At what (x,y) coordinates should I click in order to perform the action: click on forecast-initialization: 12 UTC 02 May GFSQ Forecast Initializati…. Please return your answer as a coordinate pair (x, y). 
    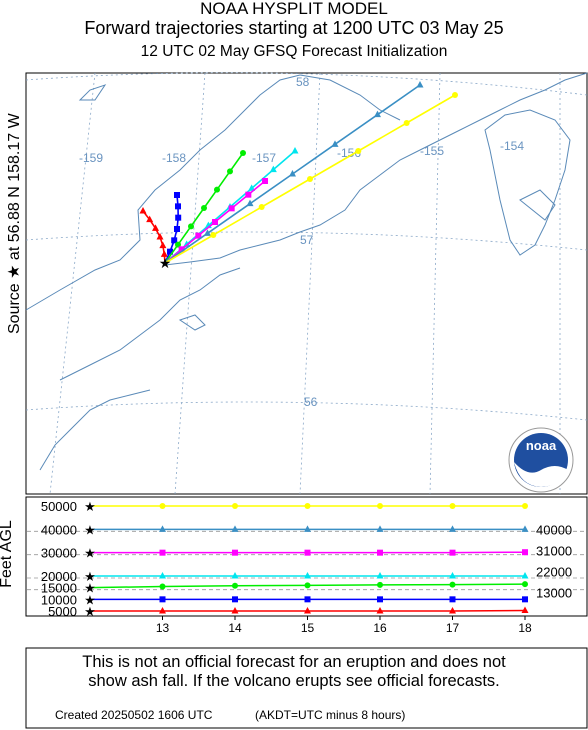
    Looking at the image, I should click on (294, 51).